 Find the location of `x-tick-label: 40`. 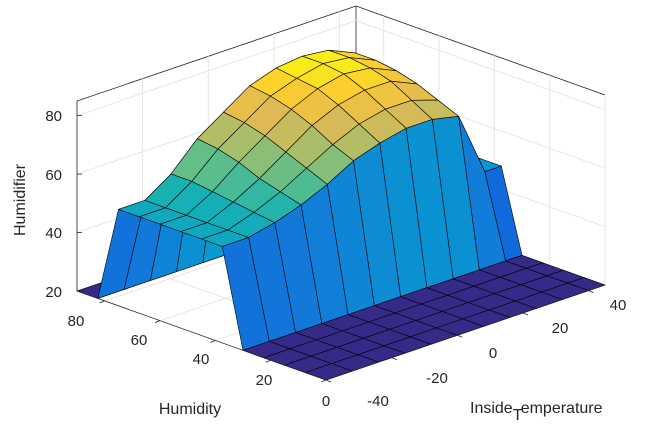

x-tick-label: 40 is located at coordinates (201, 359).